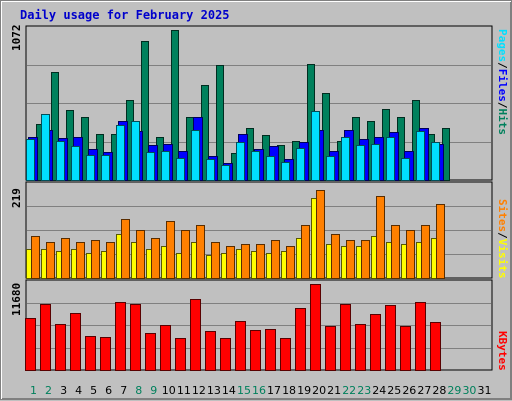 The image size is (512, 401). I want to click on x-tick-label-day-27: 27, so click(424, 390).